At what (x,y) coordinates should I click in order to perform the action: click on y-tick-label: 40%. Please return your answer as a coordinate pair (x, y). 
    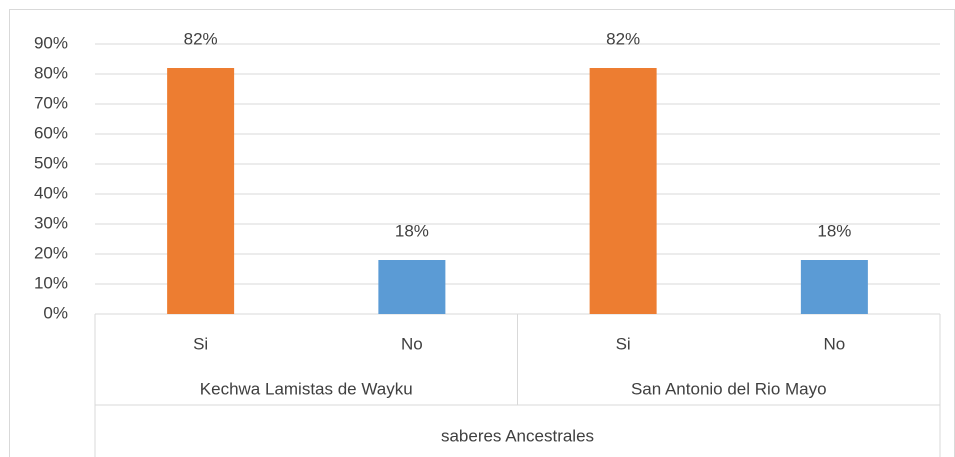
    Looking at the image, I should click on (51, 192).